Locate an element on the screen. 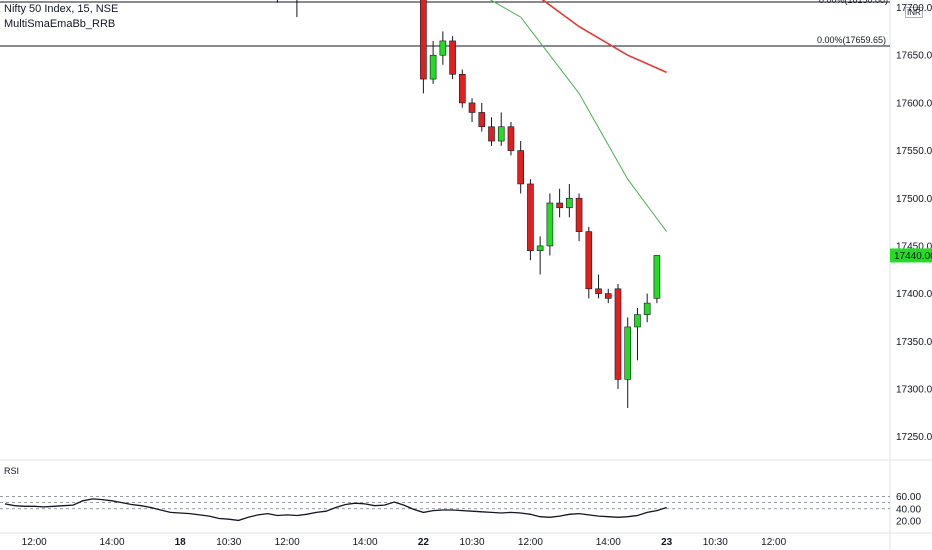  last-price-badge is located at coordinates (911, 255).